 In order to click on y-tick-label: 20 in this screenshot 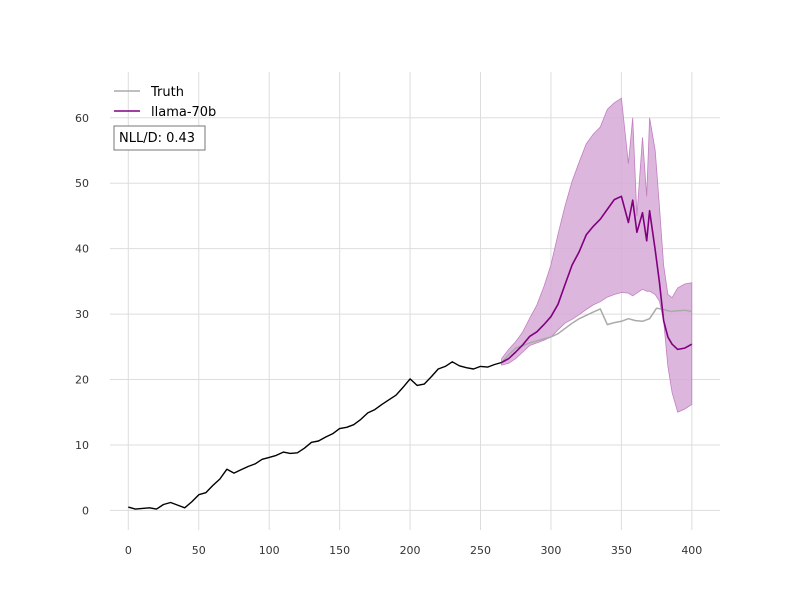, I will do `click(82, 380)`.